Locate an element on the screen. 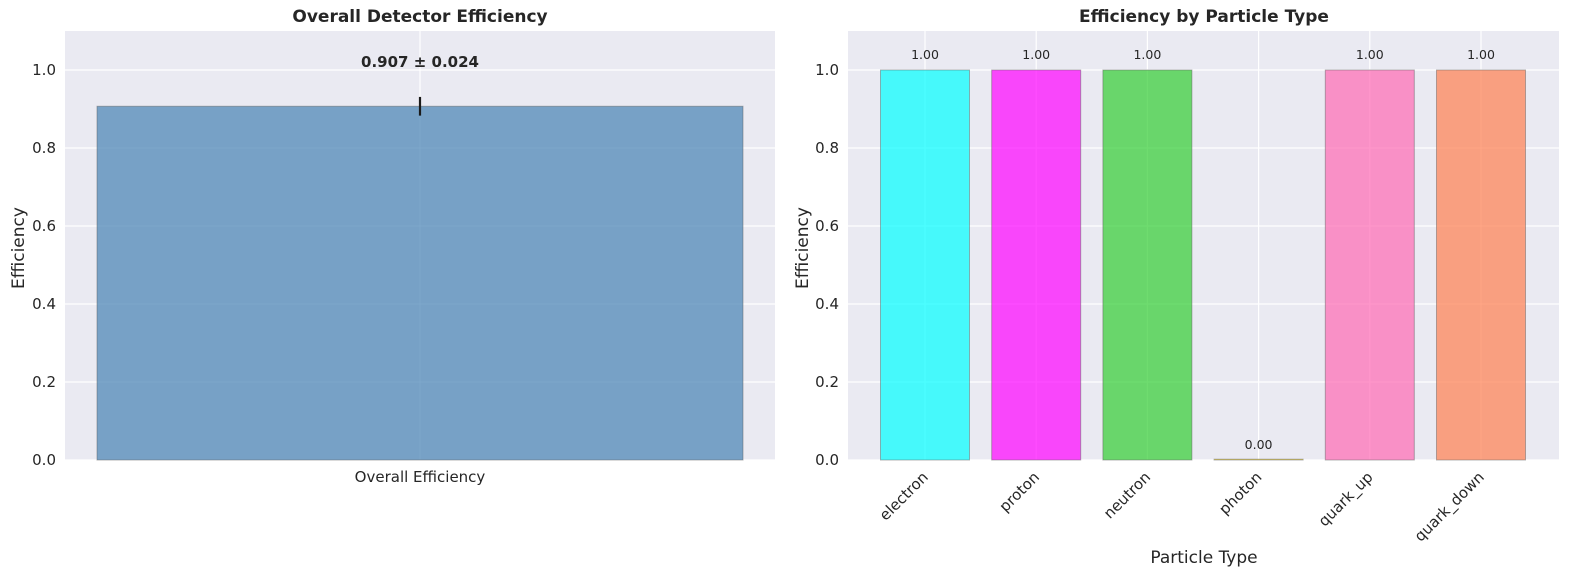 This screenshot has height=582, width=1582. x-tick-label: quark_down is located at coordinates (1450, 507).